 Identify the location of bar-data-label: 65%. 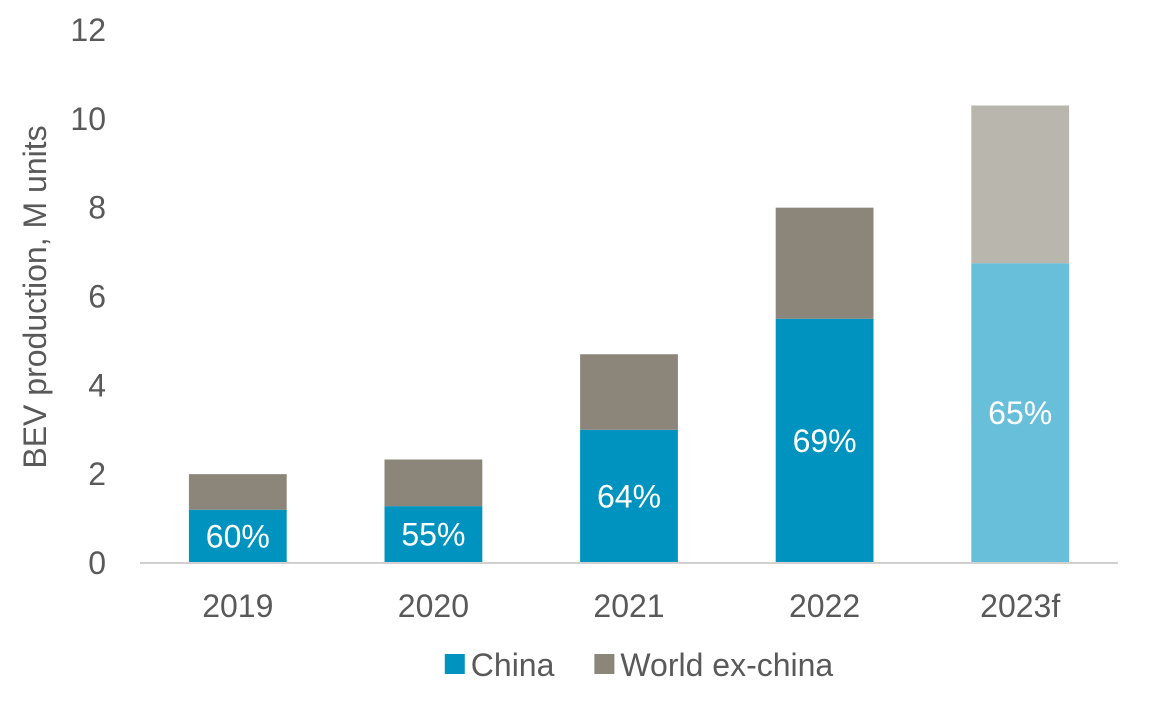
(1020, 413).